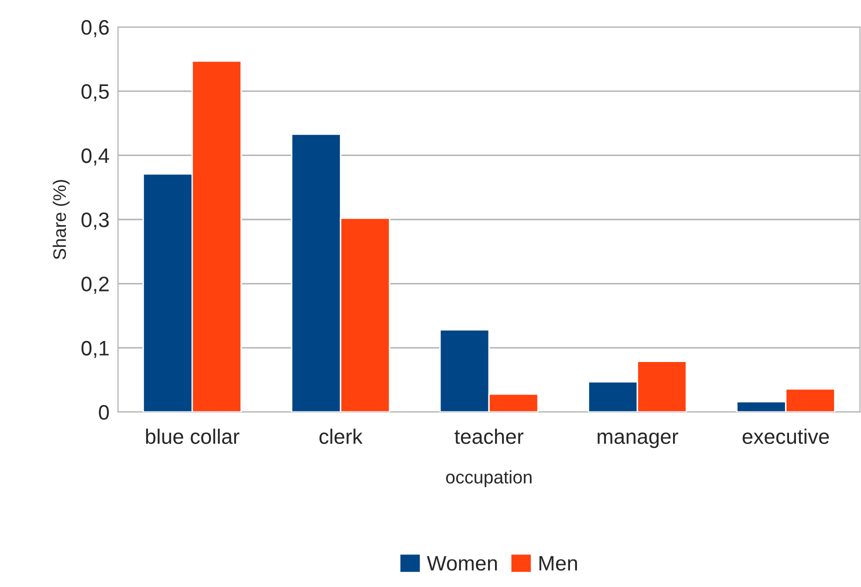 This screenshot has height=587, width=861. I want to click on x-tick-label: executive, so click(785, 436).